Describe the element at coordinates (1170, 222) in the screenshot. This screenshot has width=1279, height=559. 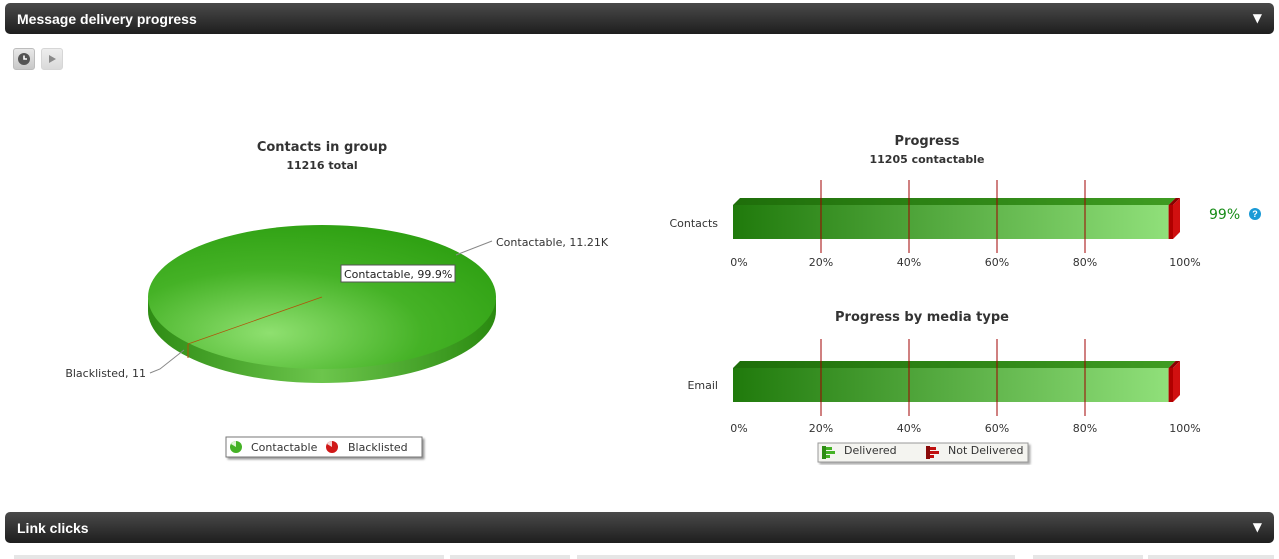
I see `progress-not-delivered-bar` at that location.